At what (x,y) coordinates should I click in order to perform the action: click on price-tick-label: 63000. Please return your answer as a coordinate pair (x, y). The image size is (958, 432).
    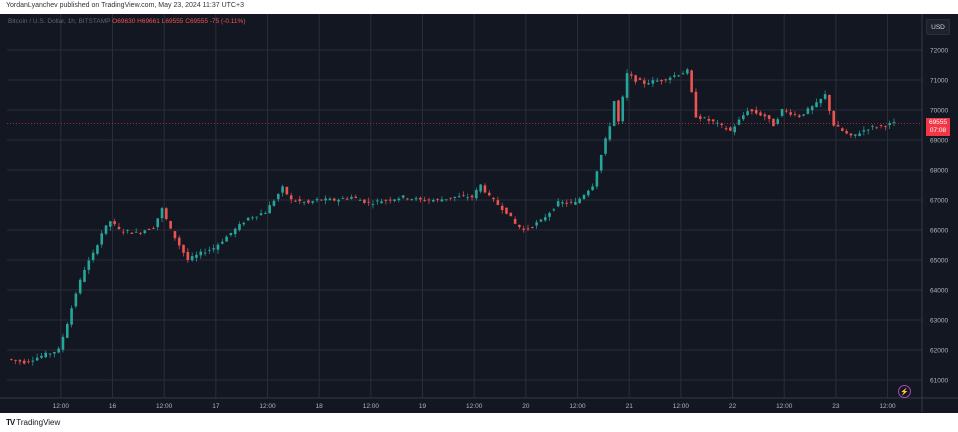
    Looking at the image, I should click on (939, 321).